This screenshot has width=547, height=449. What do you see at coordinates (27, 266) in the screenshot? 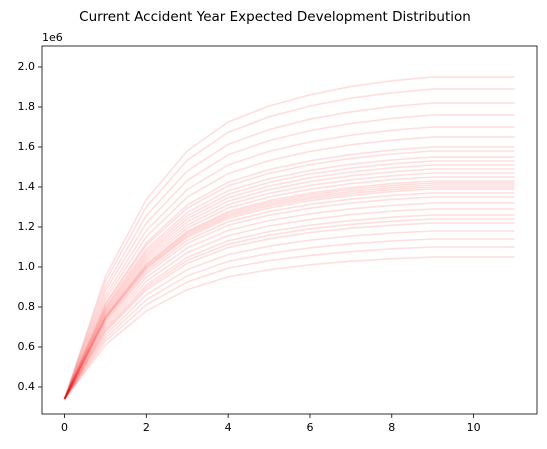
I see `y-tick-label: 1.0` at bounding box center [27, 266].